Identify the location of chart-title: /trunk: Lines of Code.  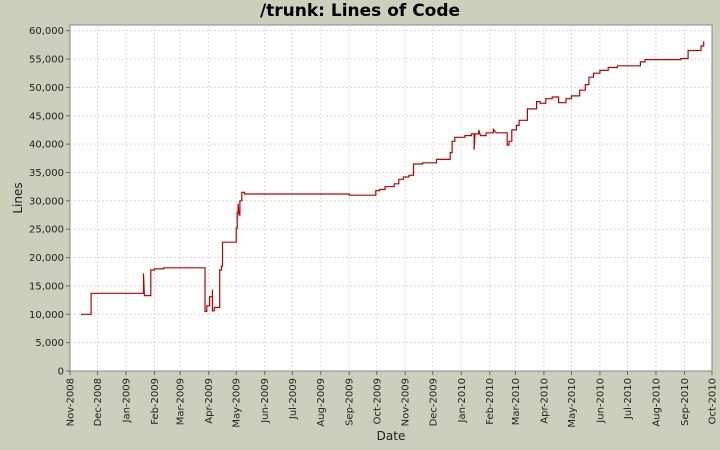
(360, 11).